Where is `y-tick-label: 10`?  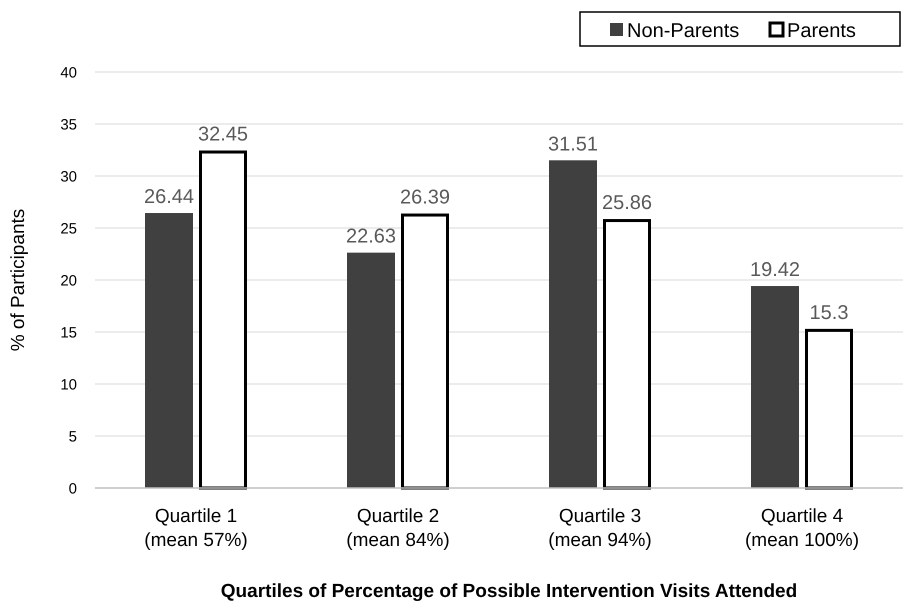
y-tick-label: 10 is located at coordinates (68, 385).